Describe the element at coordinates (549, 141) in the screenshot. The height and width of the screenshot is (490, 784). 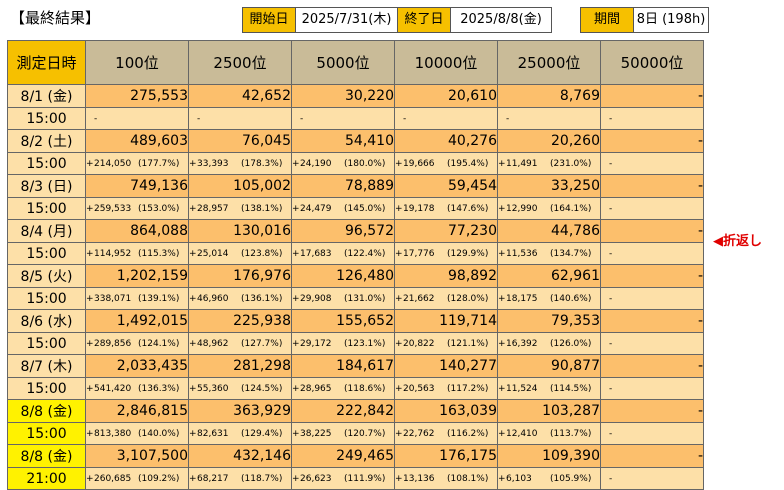
I see `rank-value: 20,260` at that location.